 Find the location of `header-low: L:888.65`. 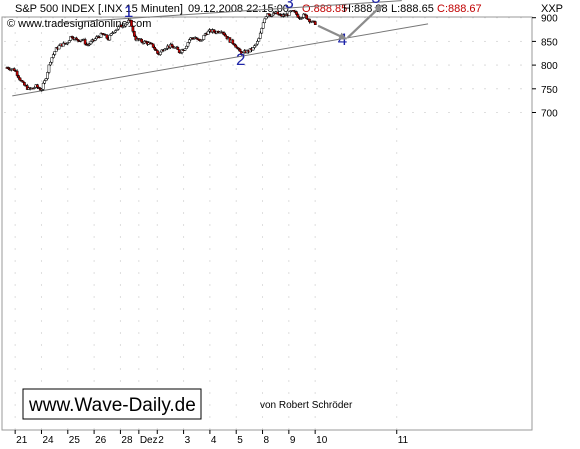

header-low: L:888.65 is located at coordinates (412, 9).